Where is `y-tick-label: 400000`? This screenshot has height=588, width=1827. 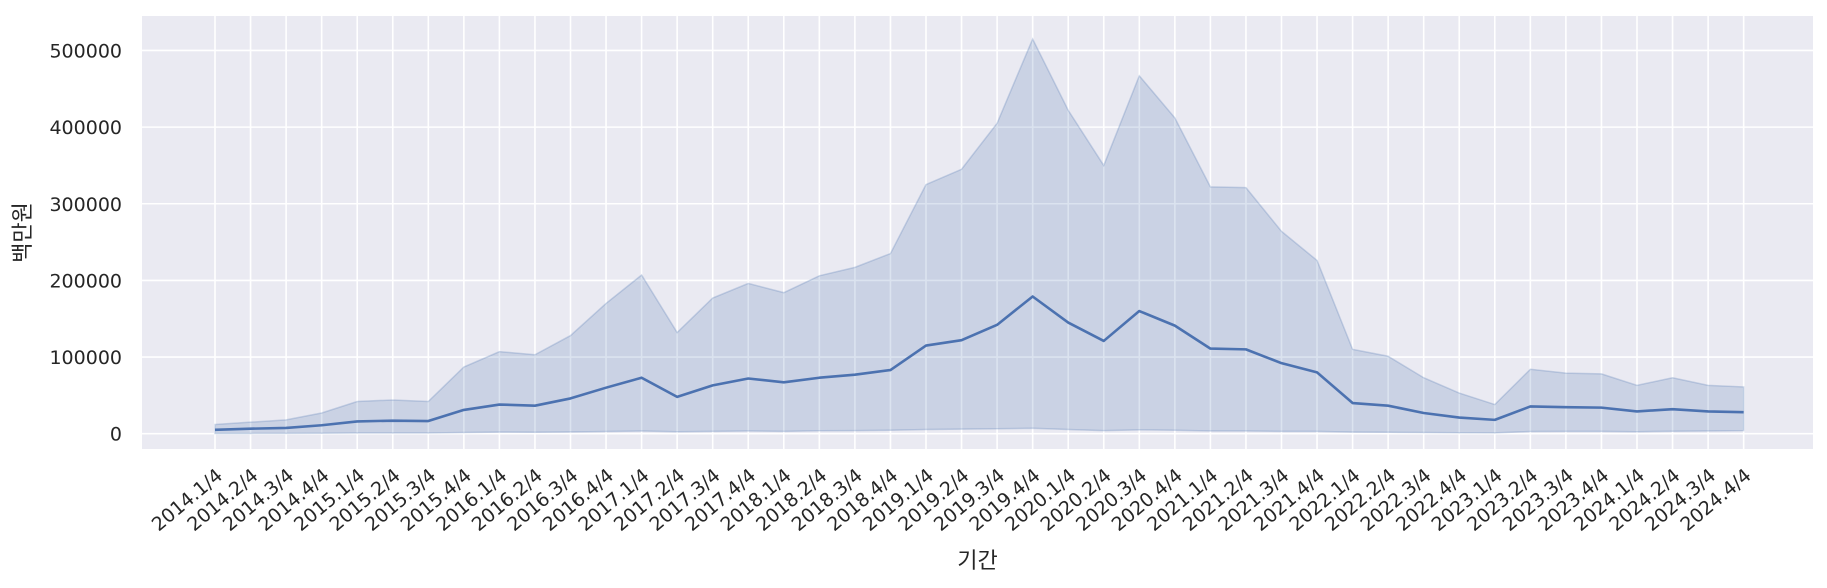 y-tick-label: 400000 is located at coordinates (85, 128).